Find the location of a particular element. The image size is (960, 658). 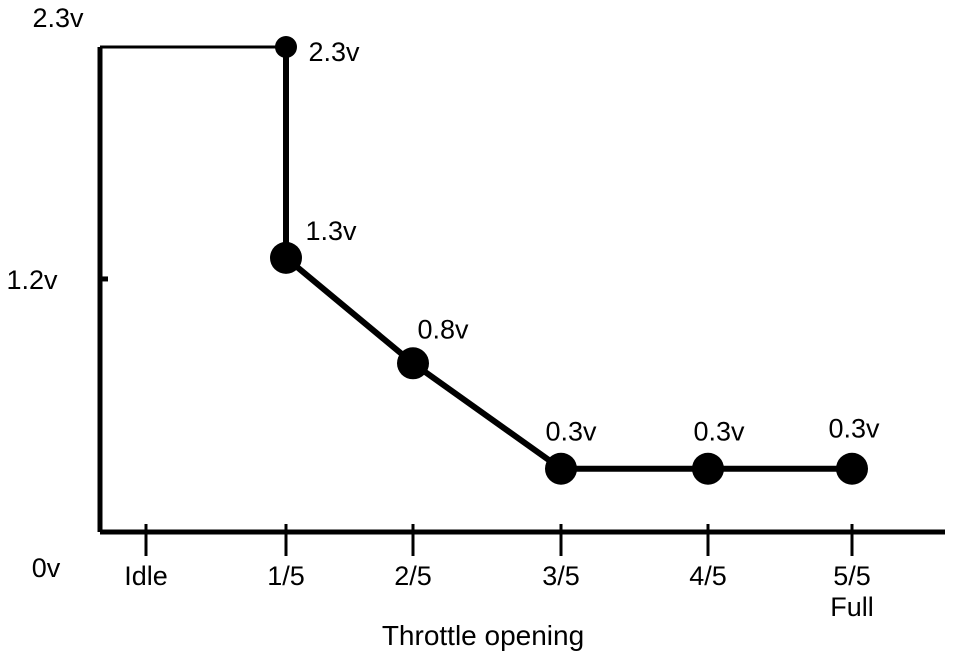

x-tick-label: 2/5 is located at coordinates (413, 576).